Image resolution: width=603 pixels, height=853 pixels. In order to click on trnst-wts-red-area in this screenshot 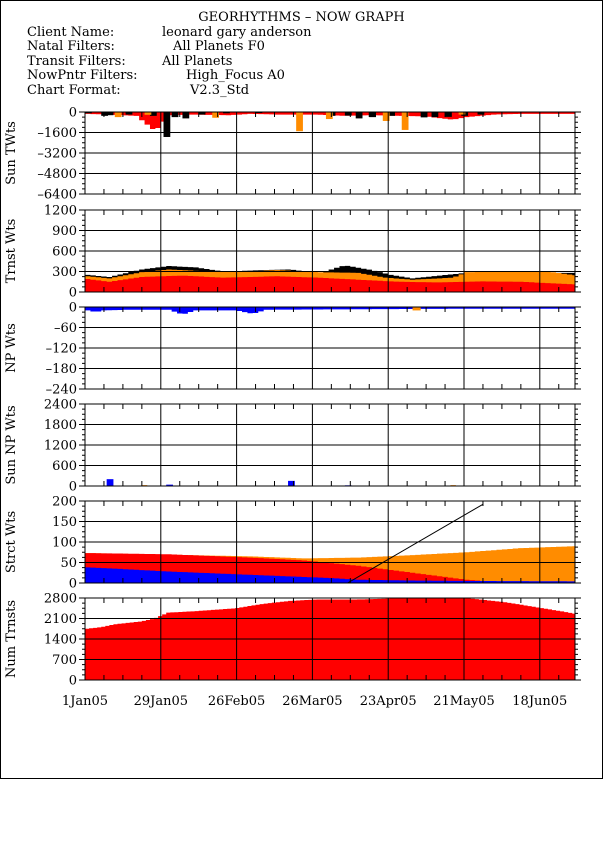, I will do `click(330, 283)`.